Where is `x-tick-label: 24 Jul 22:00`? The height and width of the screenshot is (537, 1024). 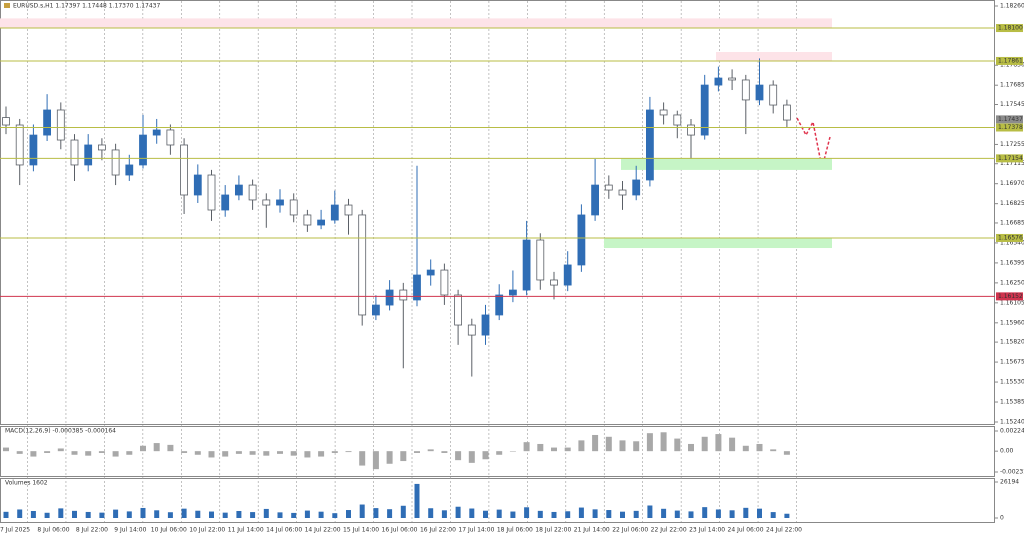 x-tick-label: 24 Jul 22:00 is located at coordinates (784, 530).